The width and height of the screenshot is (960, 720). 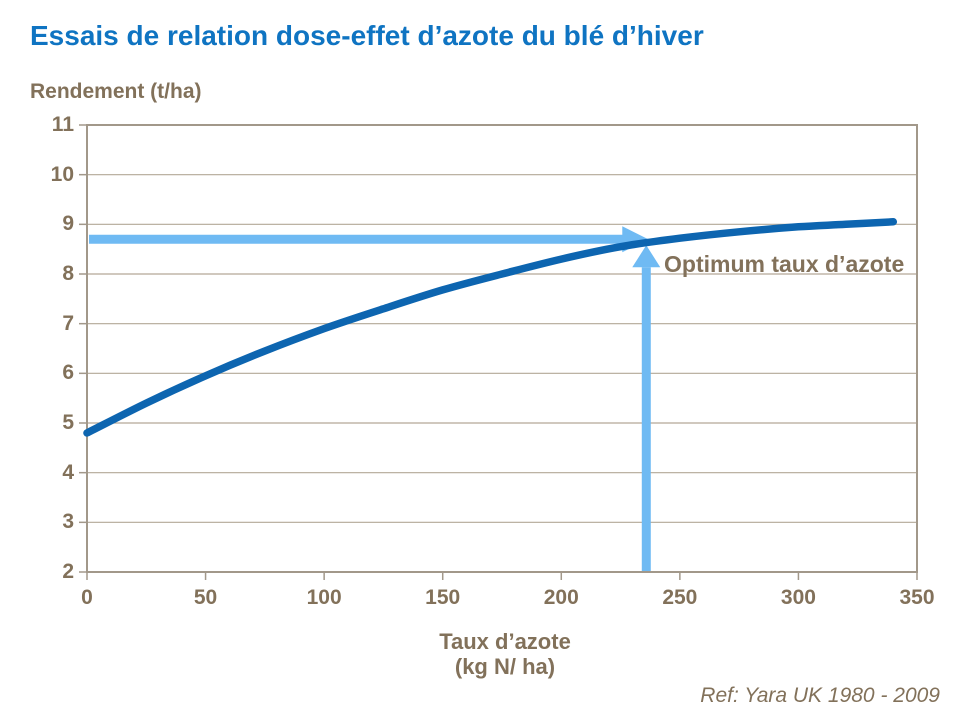 I want to click on x-tick-label: 350, so click(x=917, y=597).